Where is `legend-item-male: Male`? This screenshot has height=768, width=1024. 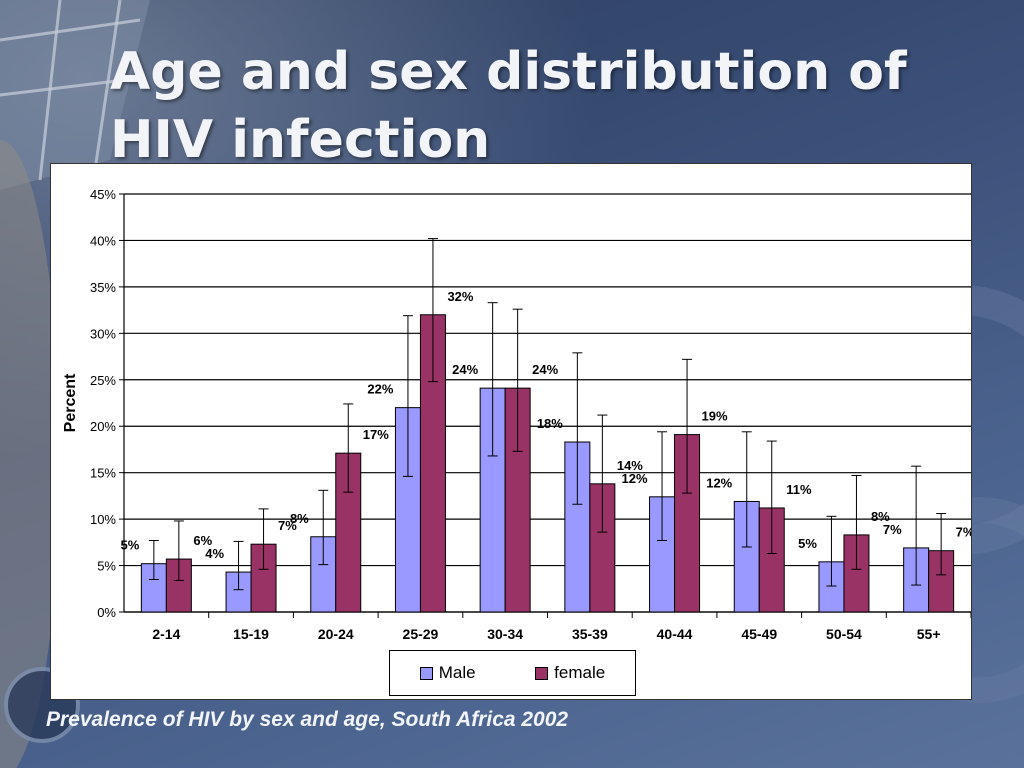 legend-item-male: Male is located at coordinates (447, 673).